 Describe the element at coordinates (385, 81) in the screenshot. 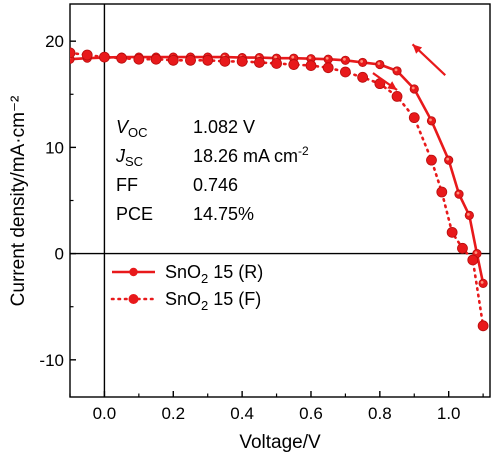

I see `forward-scan-arrow` at that location.